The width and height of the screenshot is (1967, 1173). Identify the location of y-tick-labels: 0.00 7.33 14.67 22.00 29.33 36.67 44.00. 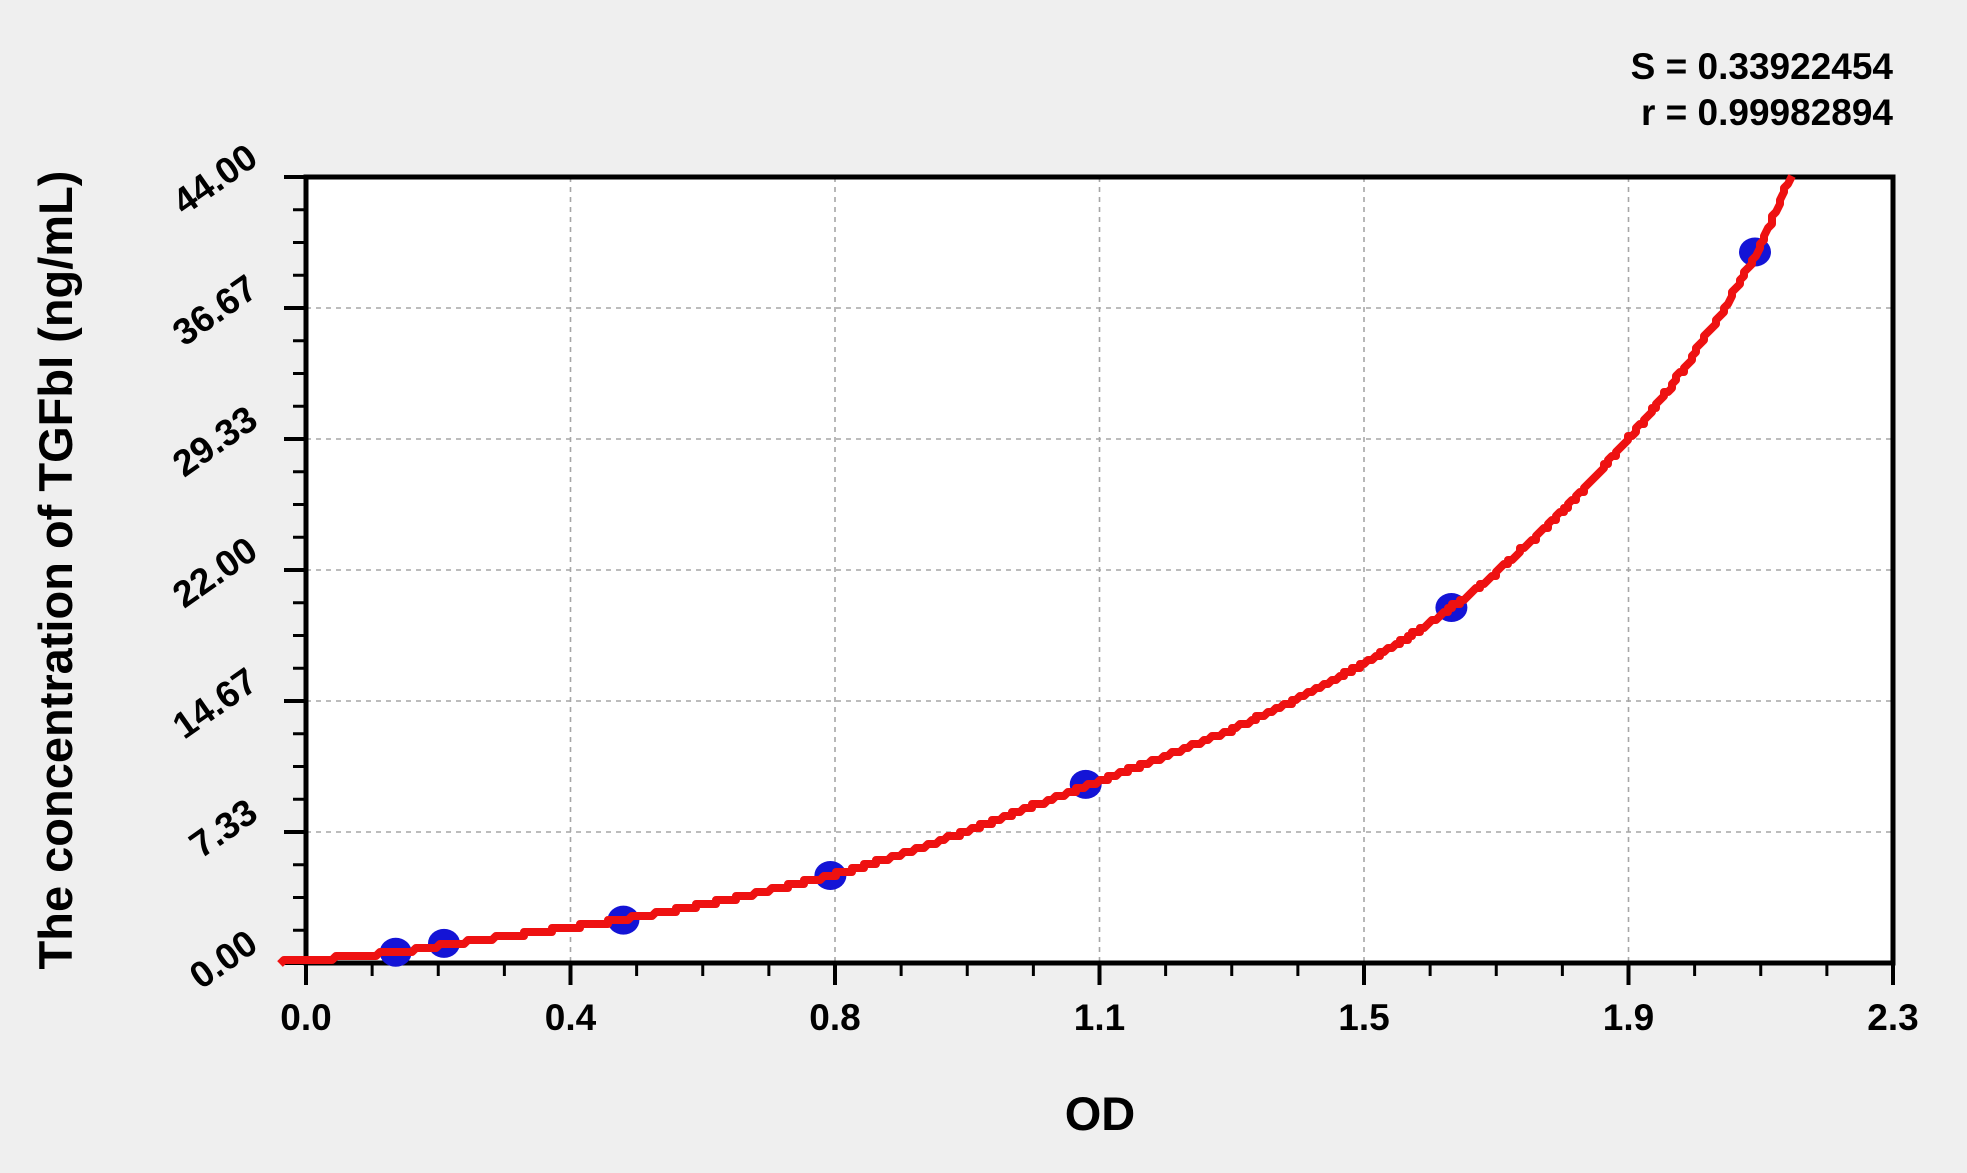
(214, 566).